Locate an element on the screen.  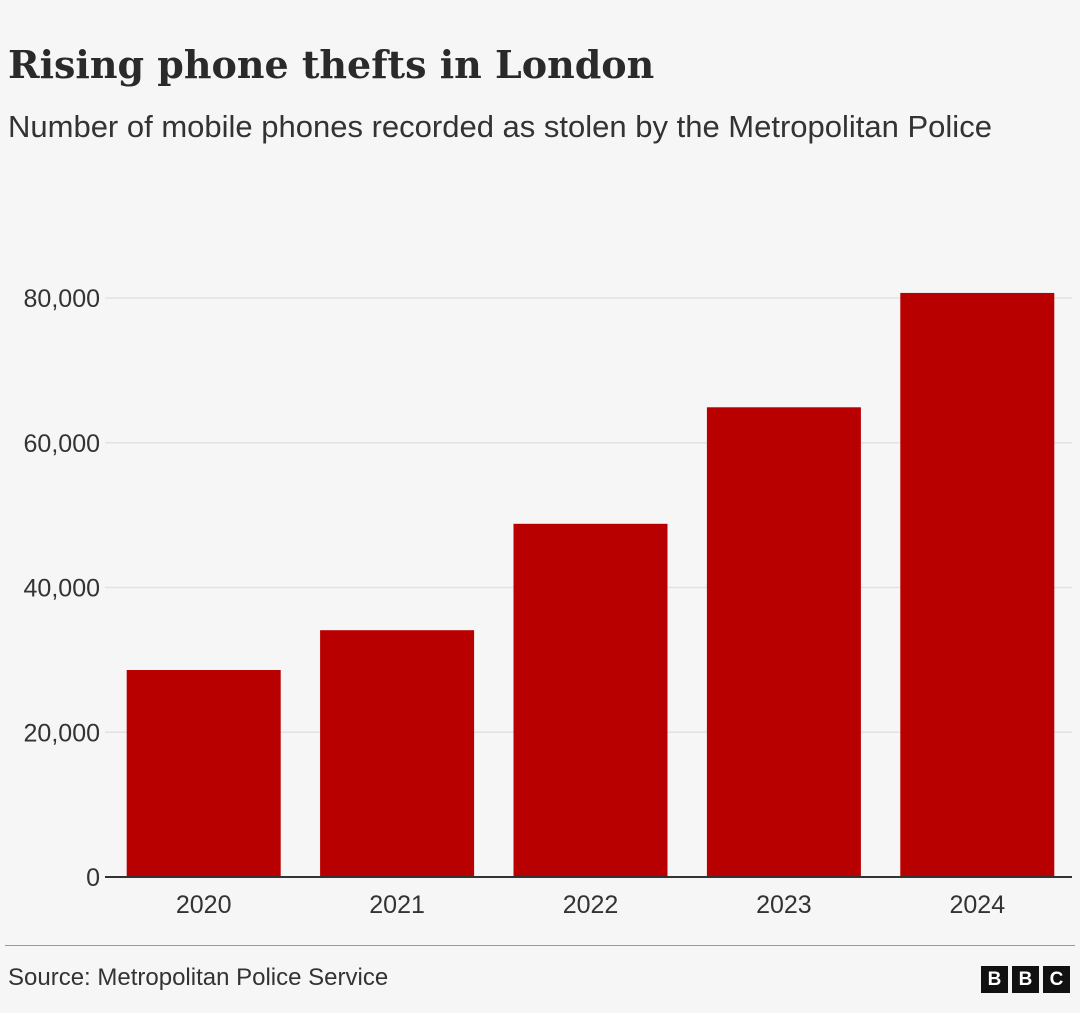
y-tick-label: 40,000 is located at coordinates (62, 589).